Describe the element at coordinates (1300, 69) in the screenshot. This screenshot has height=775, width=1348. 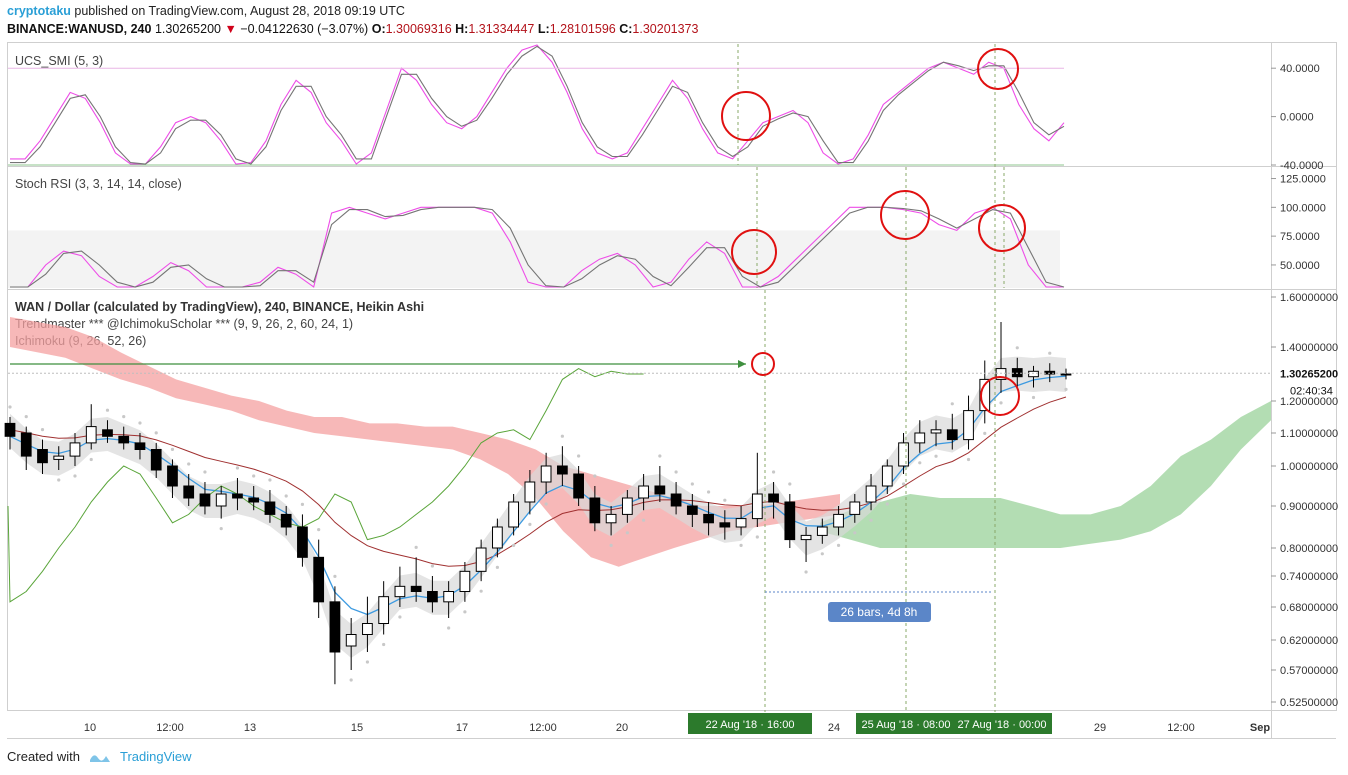
I see `y-tick-label: 40.0000` at that location.